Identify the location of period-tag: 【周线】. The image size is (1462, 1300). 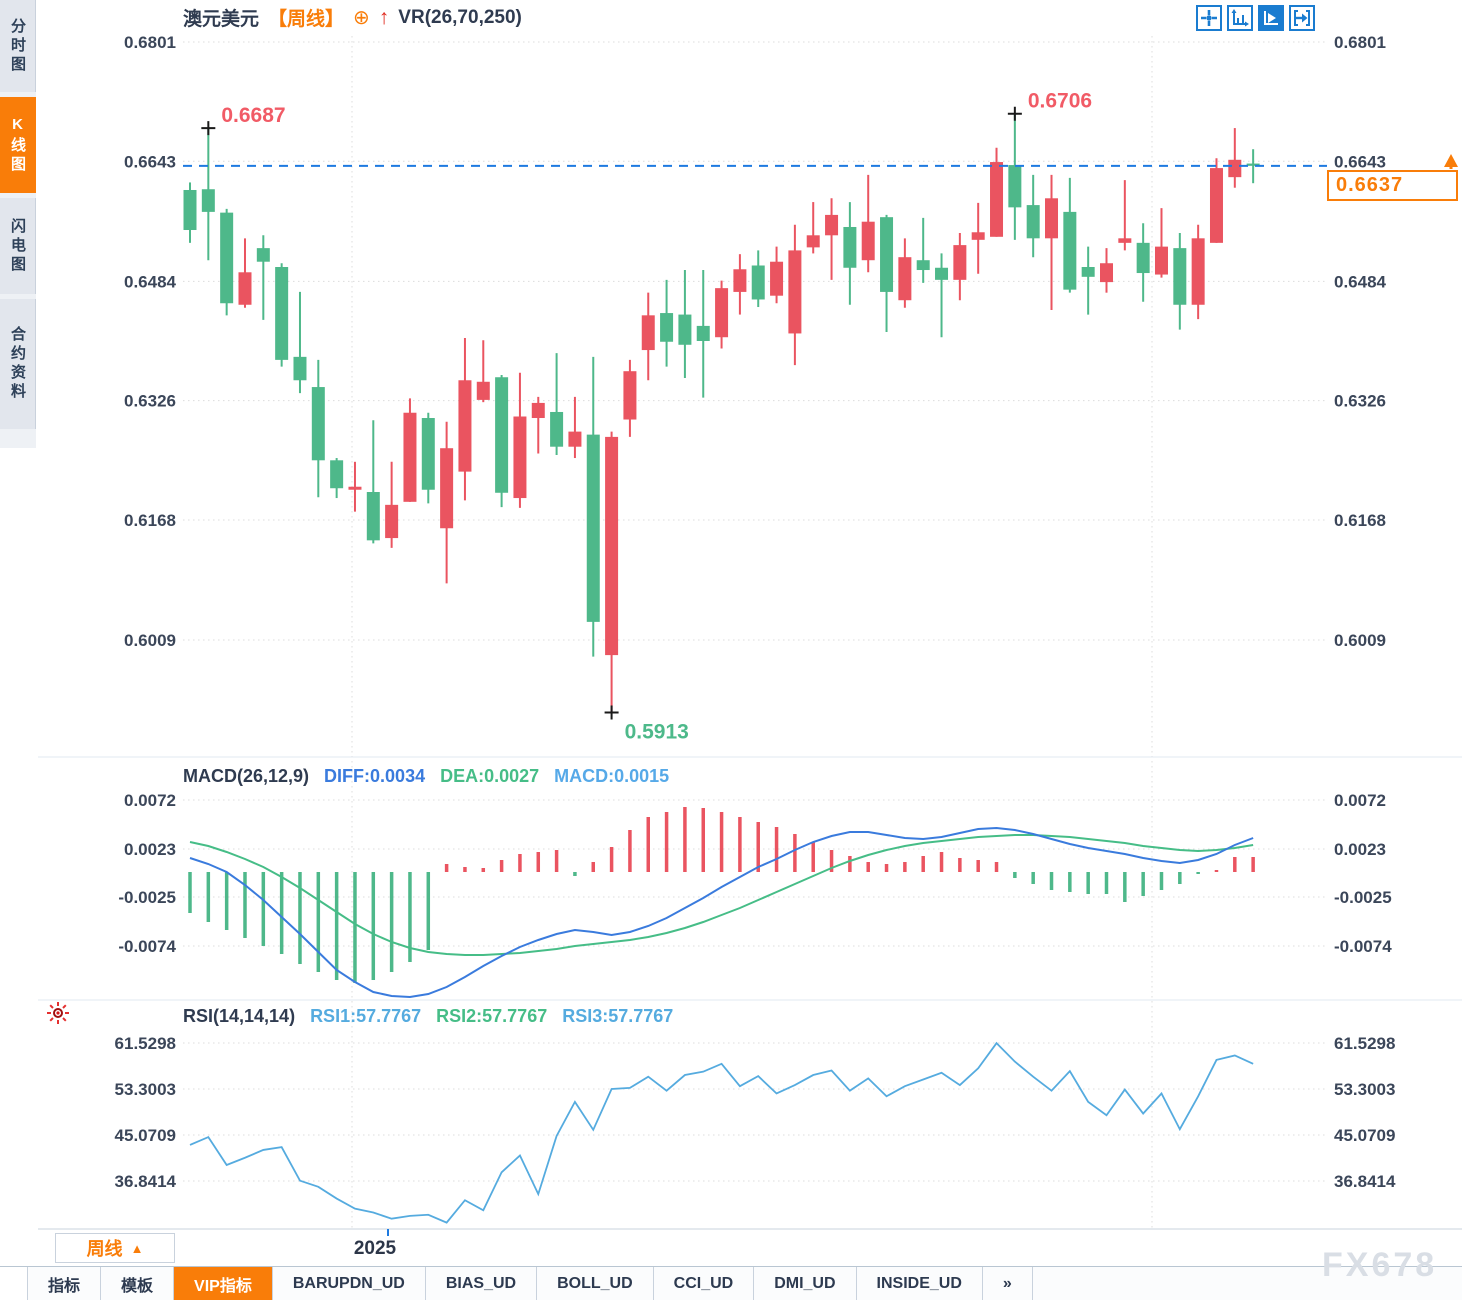
(306, 19).